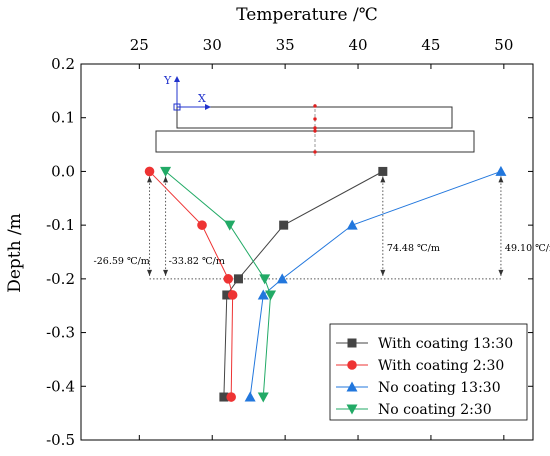  Describe the element at coordinates (60, 386) in the screenshot. I see `y-tick-label: -0.4` at that location.